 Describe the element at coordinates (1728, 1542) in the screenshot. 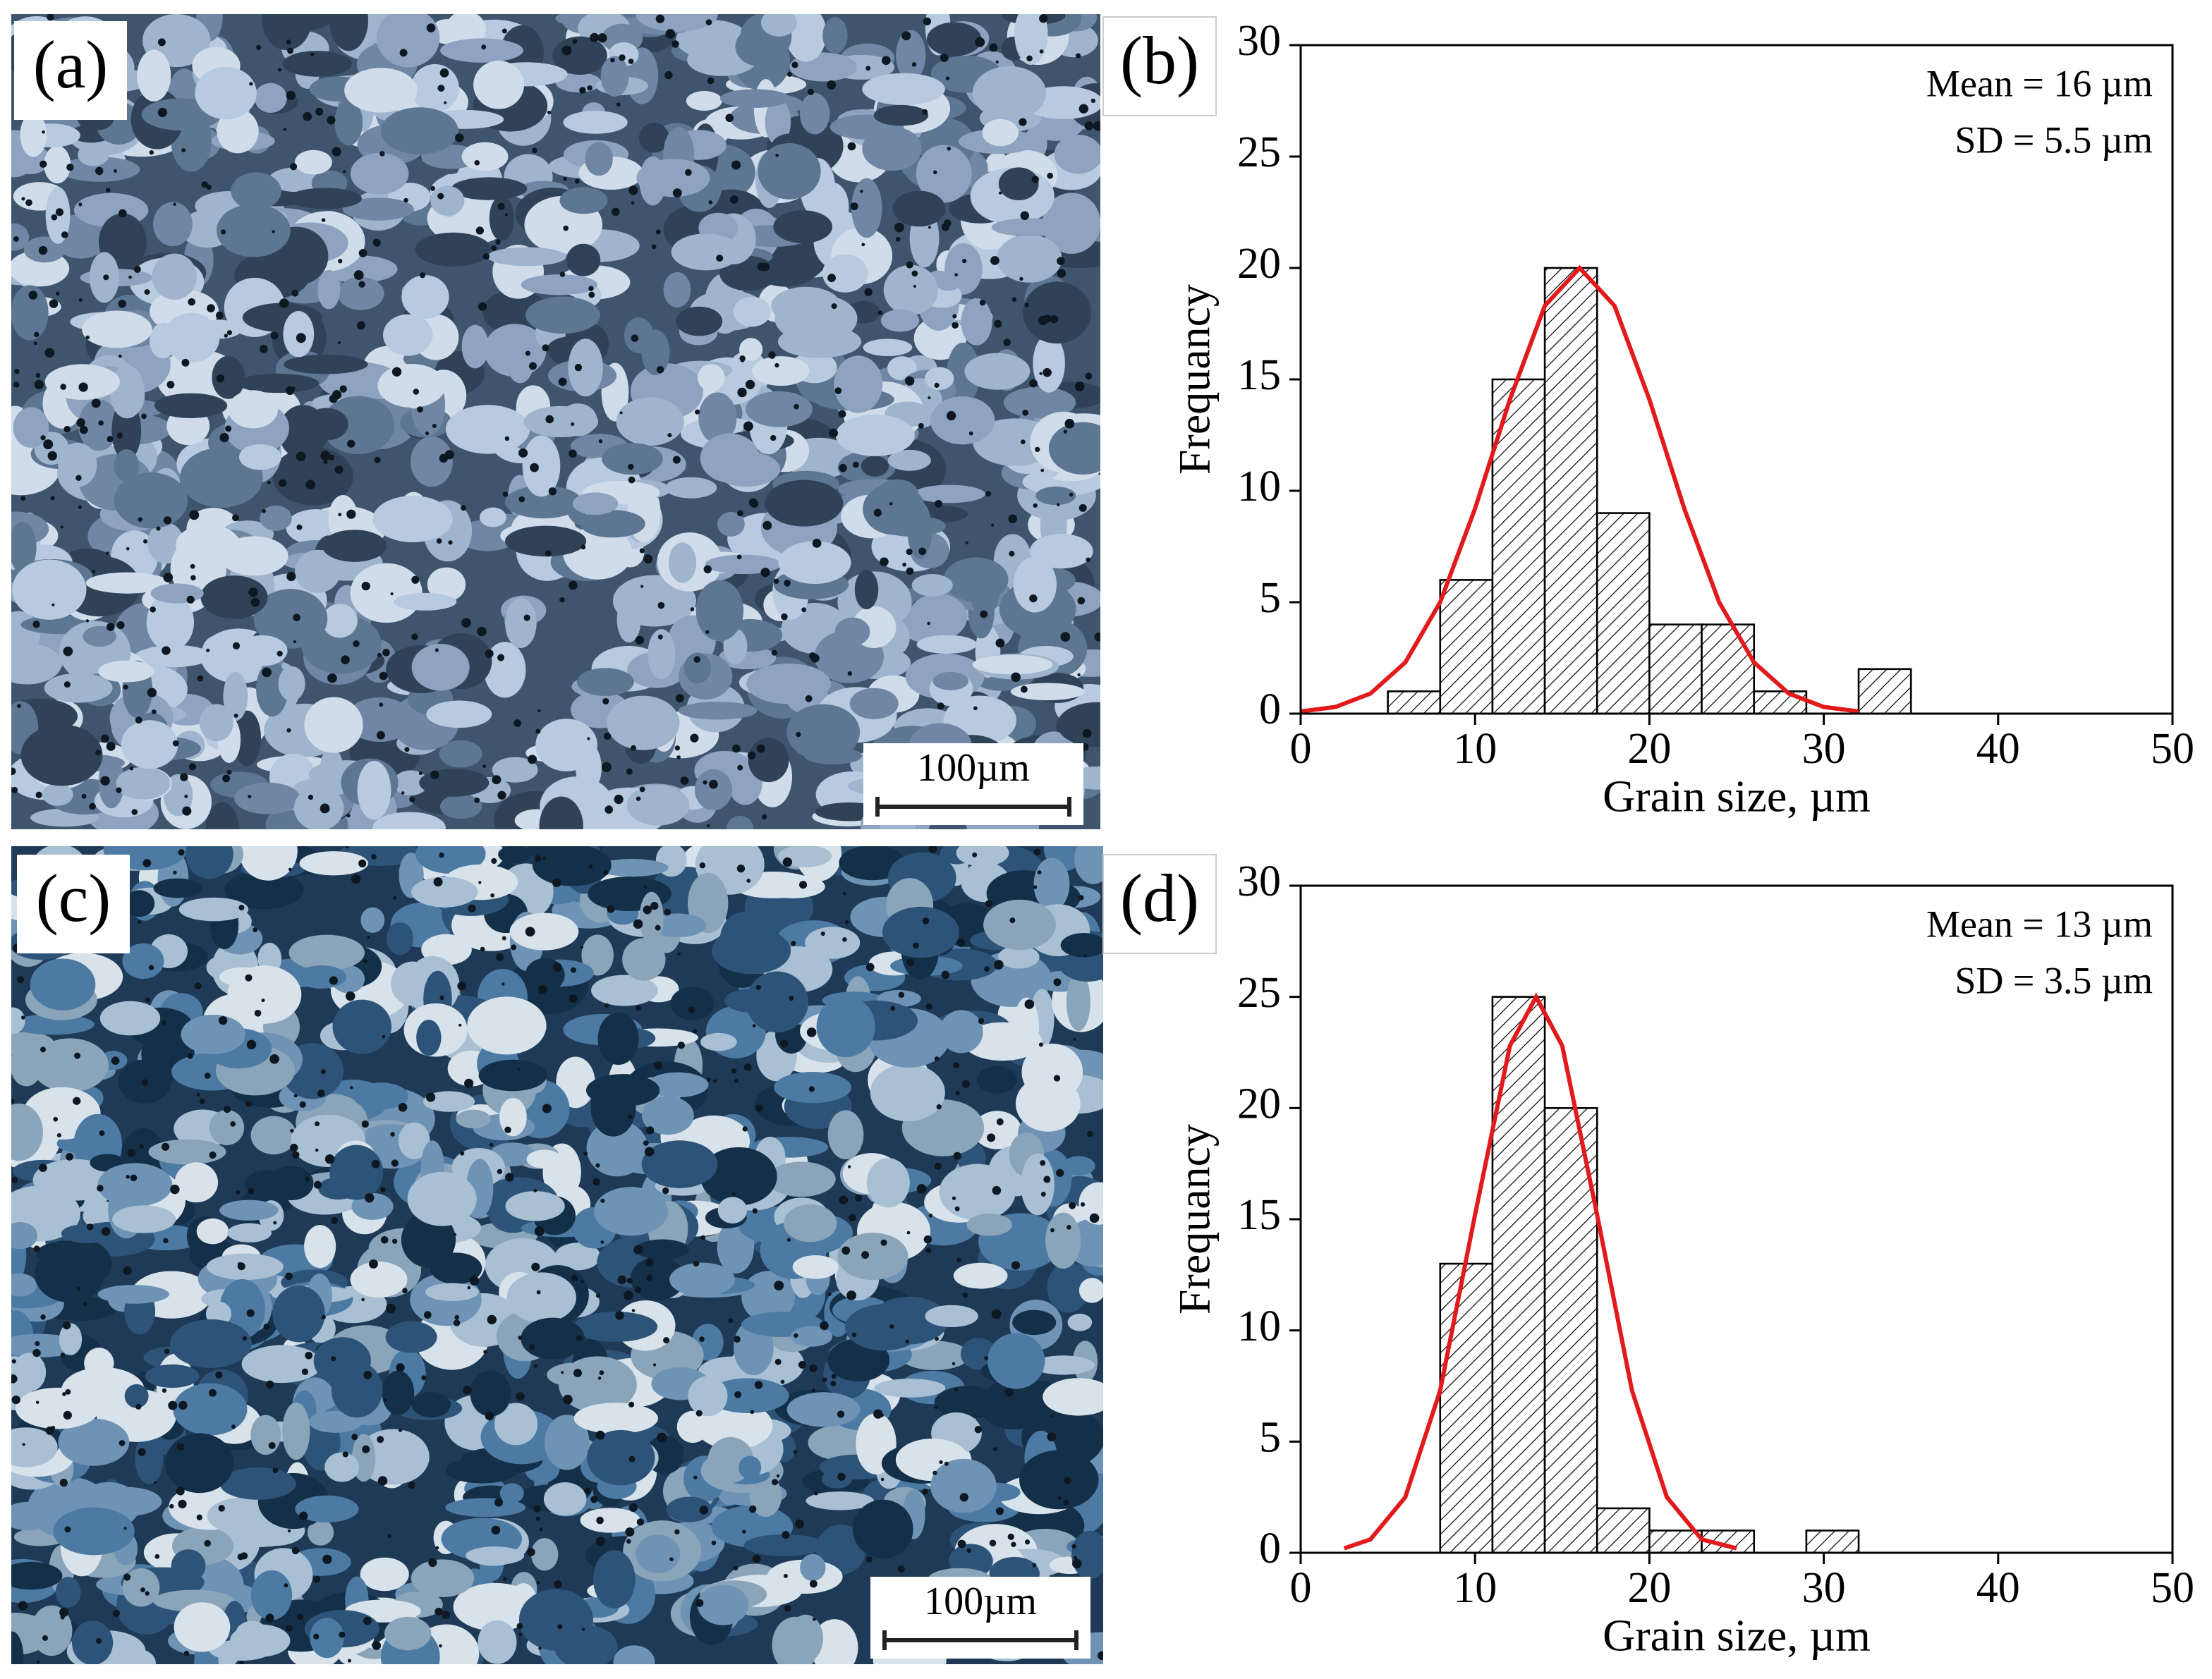

I see `bar` at that location.